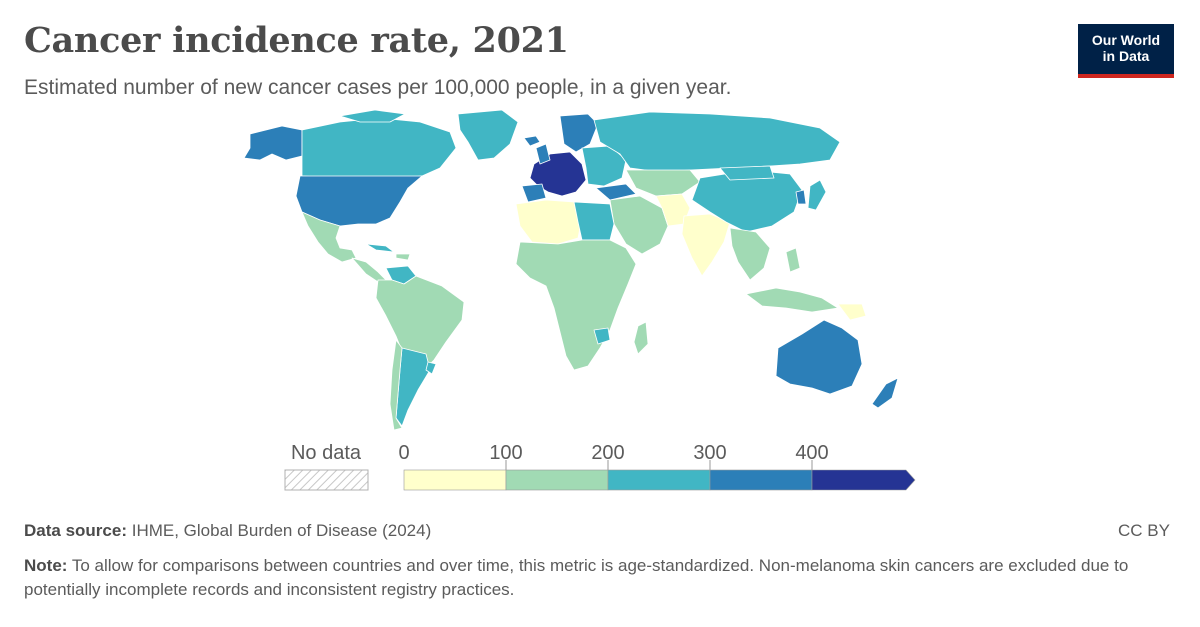 This screenshot has width=1200, height=627. Describe the element at coordinates (602, 336) in the screenshot. I see `region-zimbabwe` at that location.